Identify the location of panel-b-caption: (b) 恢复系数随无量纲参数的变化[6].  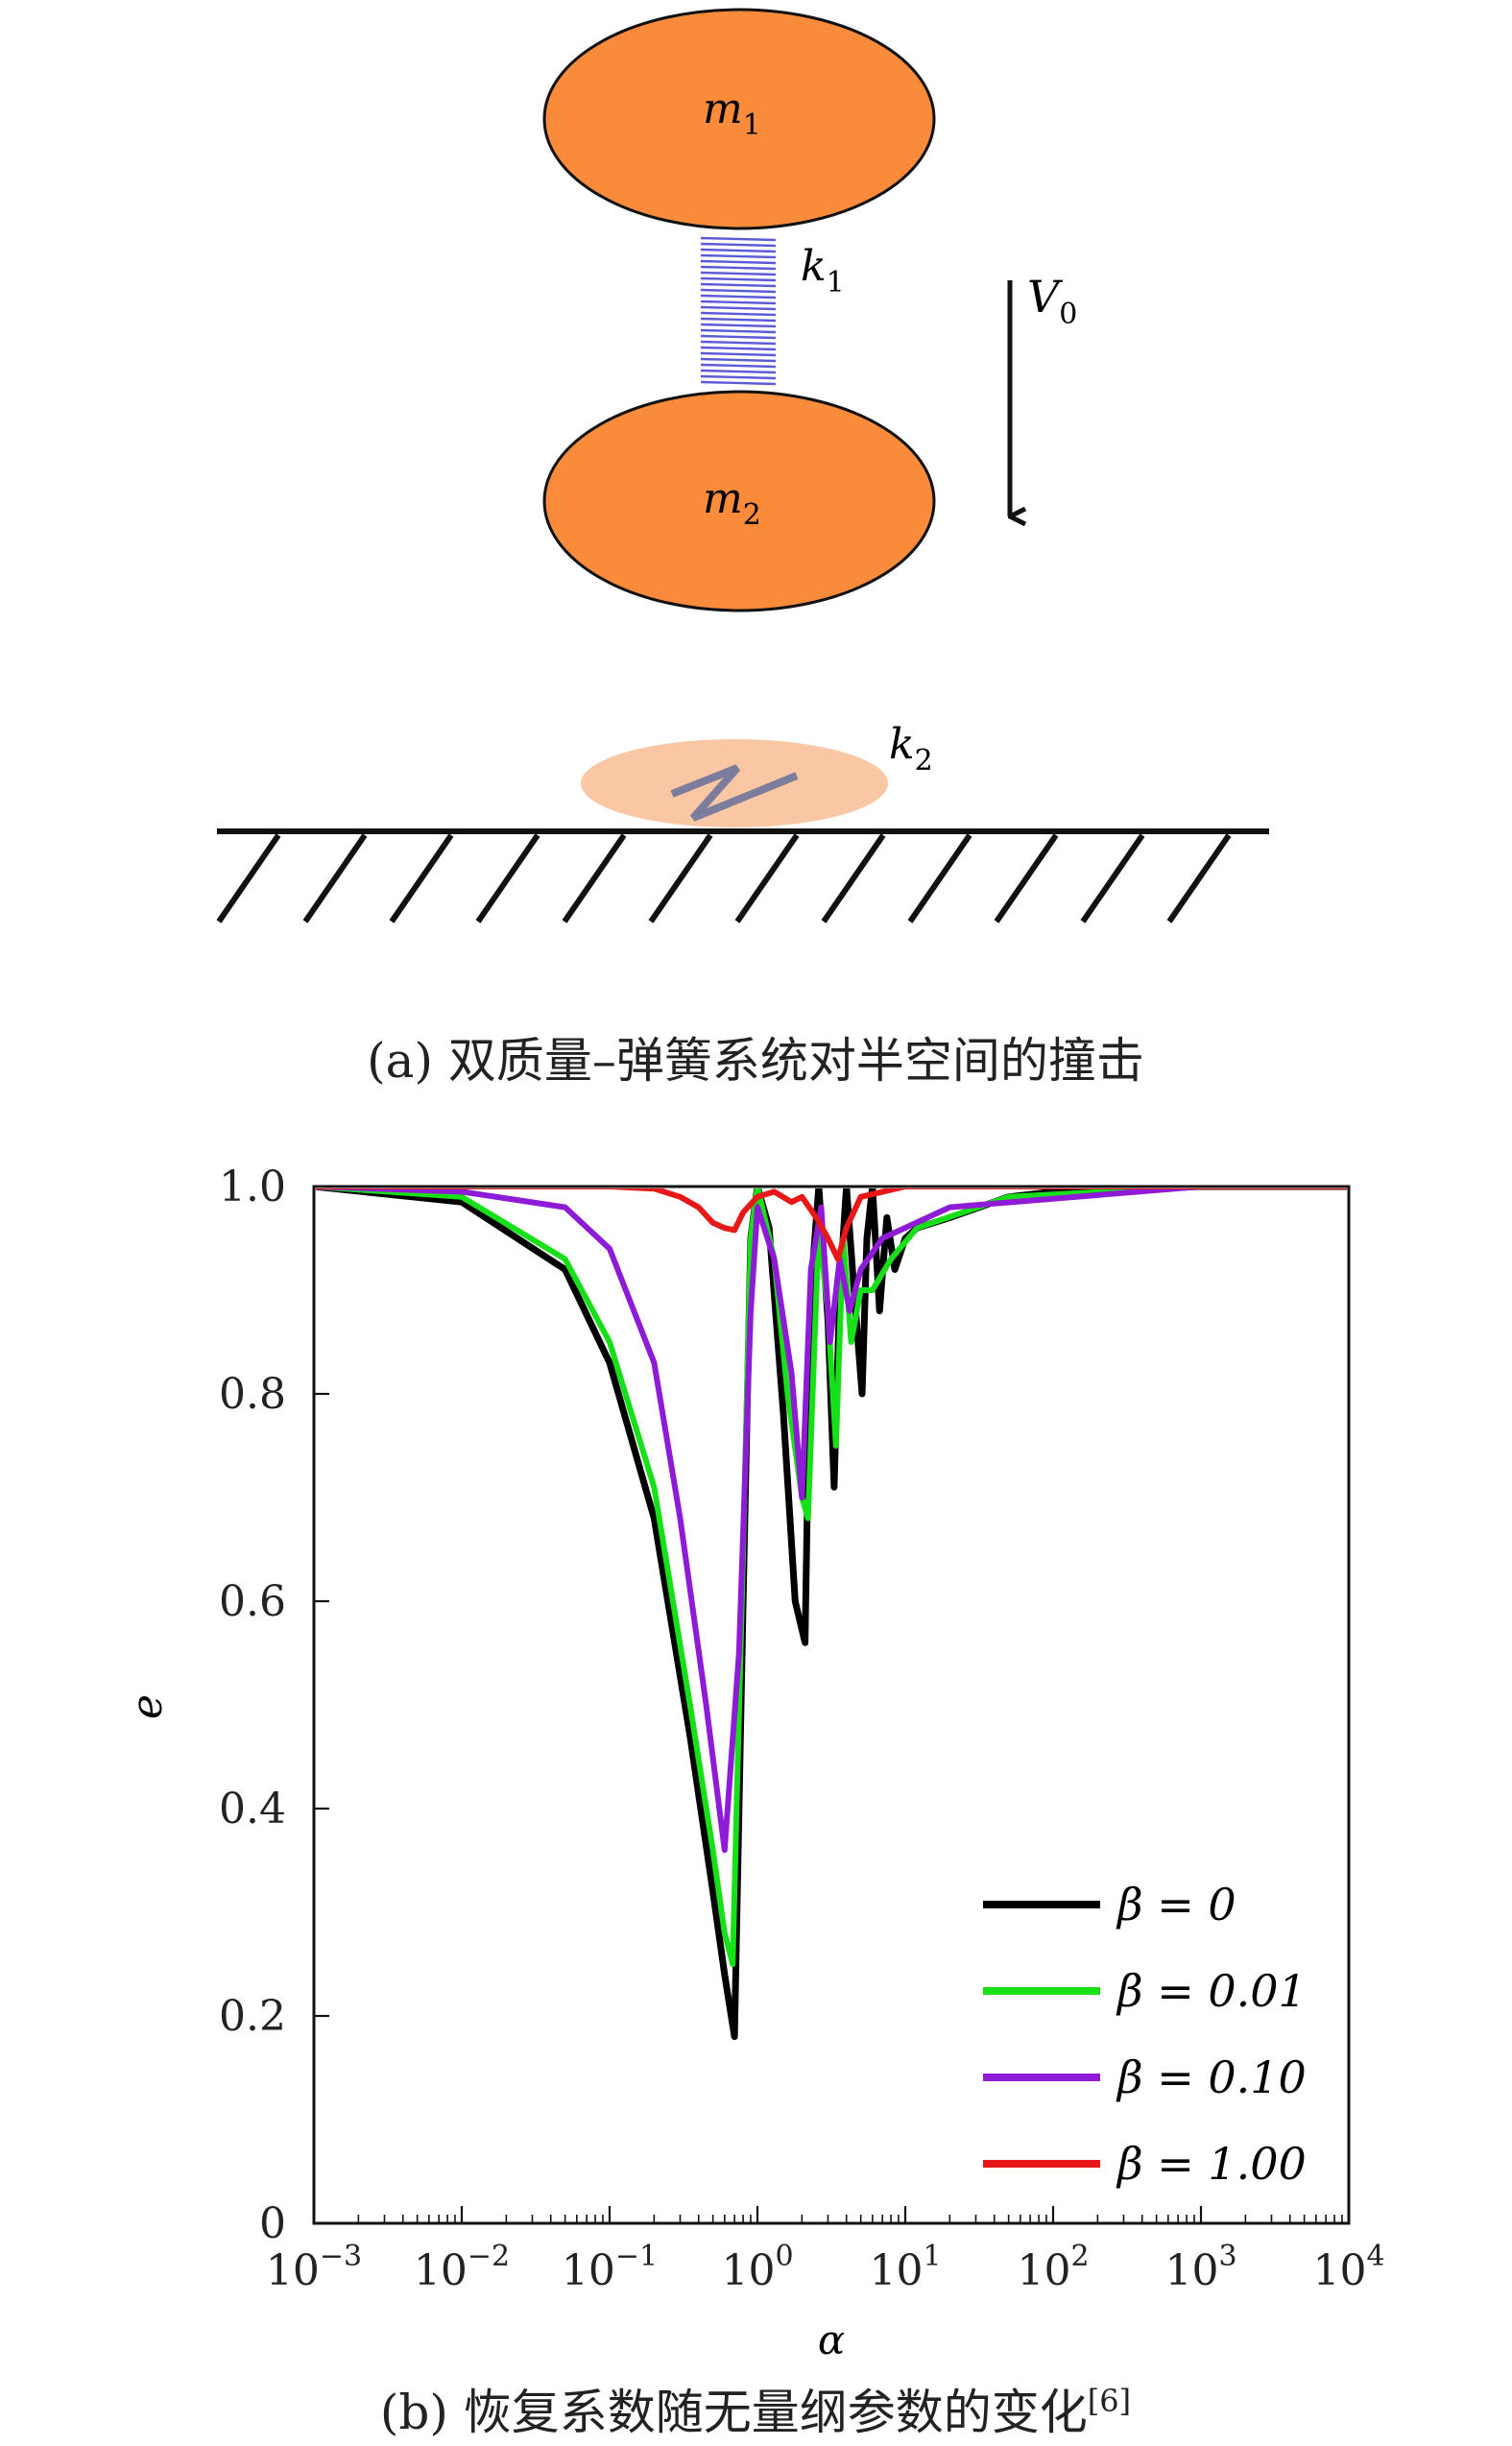
(755, 2411).